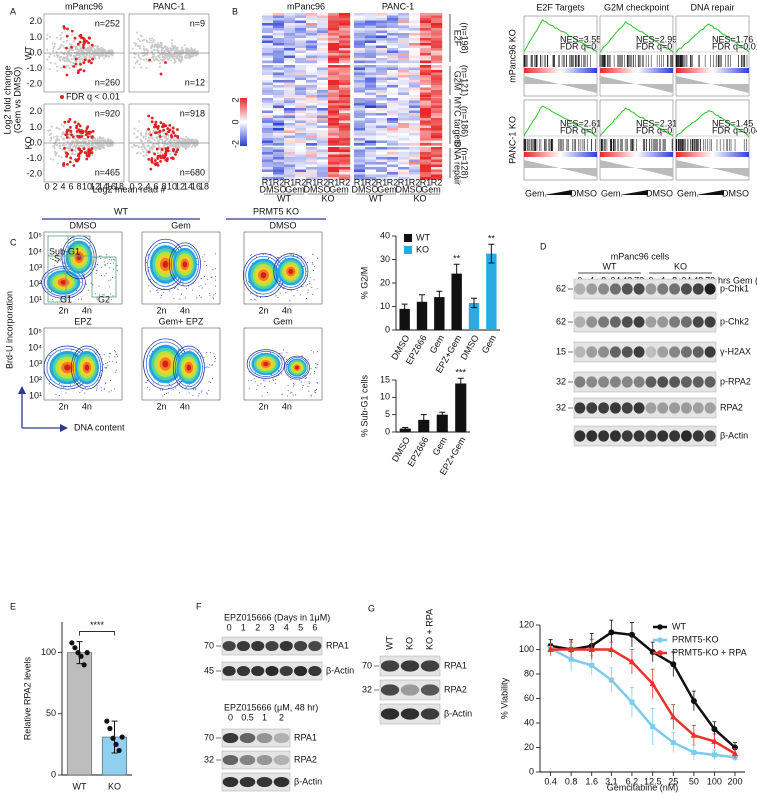 The image size is (757, 796). What do you see at coordinates (531, 771) in the screenshot?
I see `y-tick-label: 0` at bounding box center [531, 771].